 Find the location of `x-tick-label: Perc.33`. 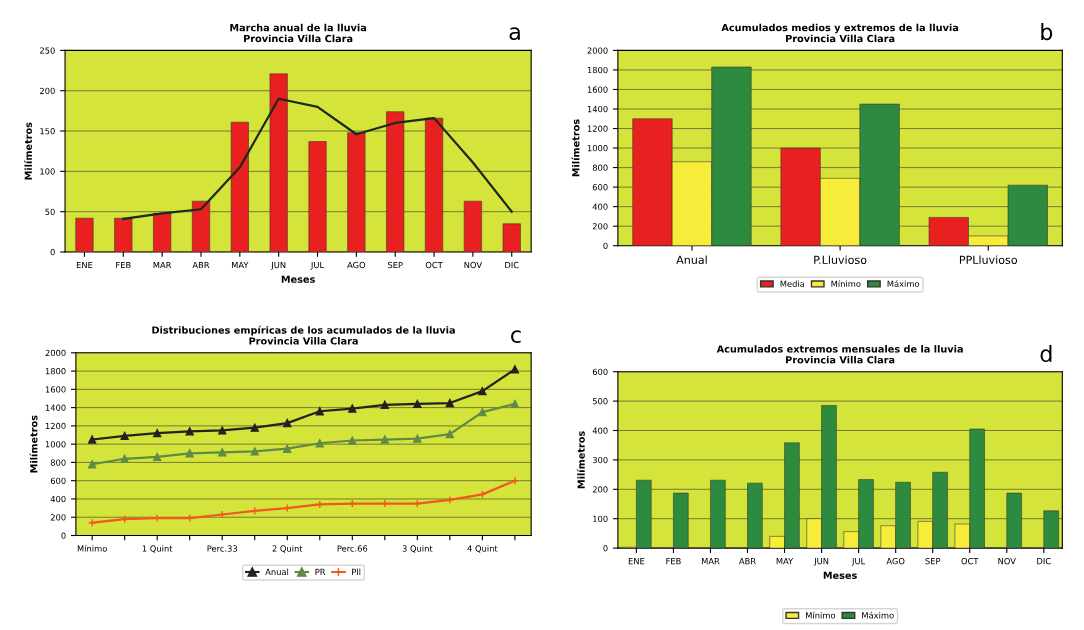

x-tick-label: Perc.33 is located at coordinates (222, 548).